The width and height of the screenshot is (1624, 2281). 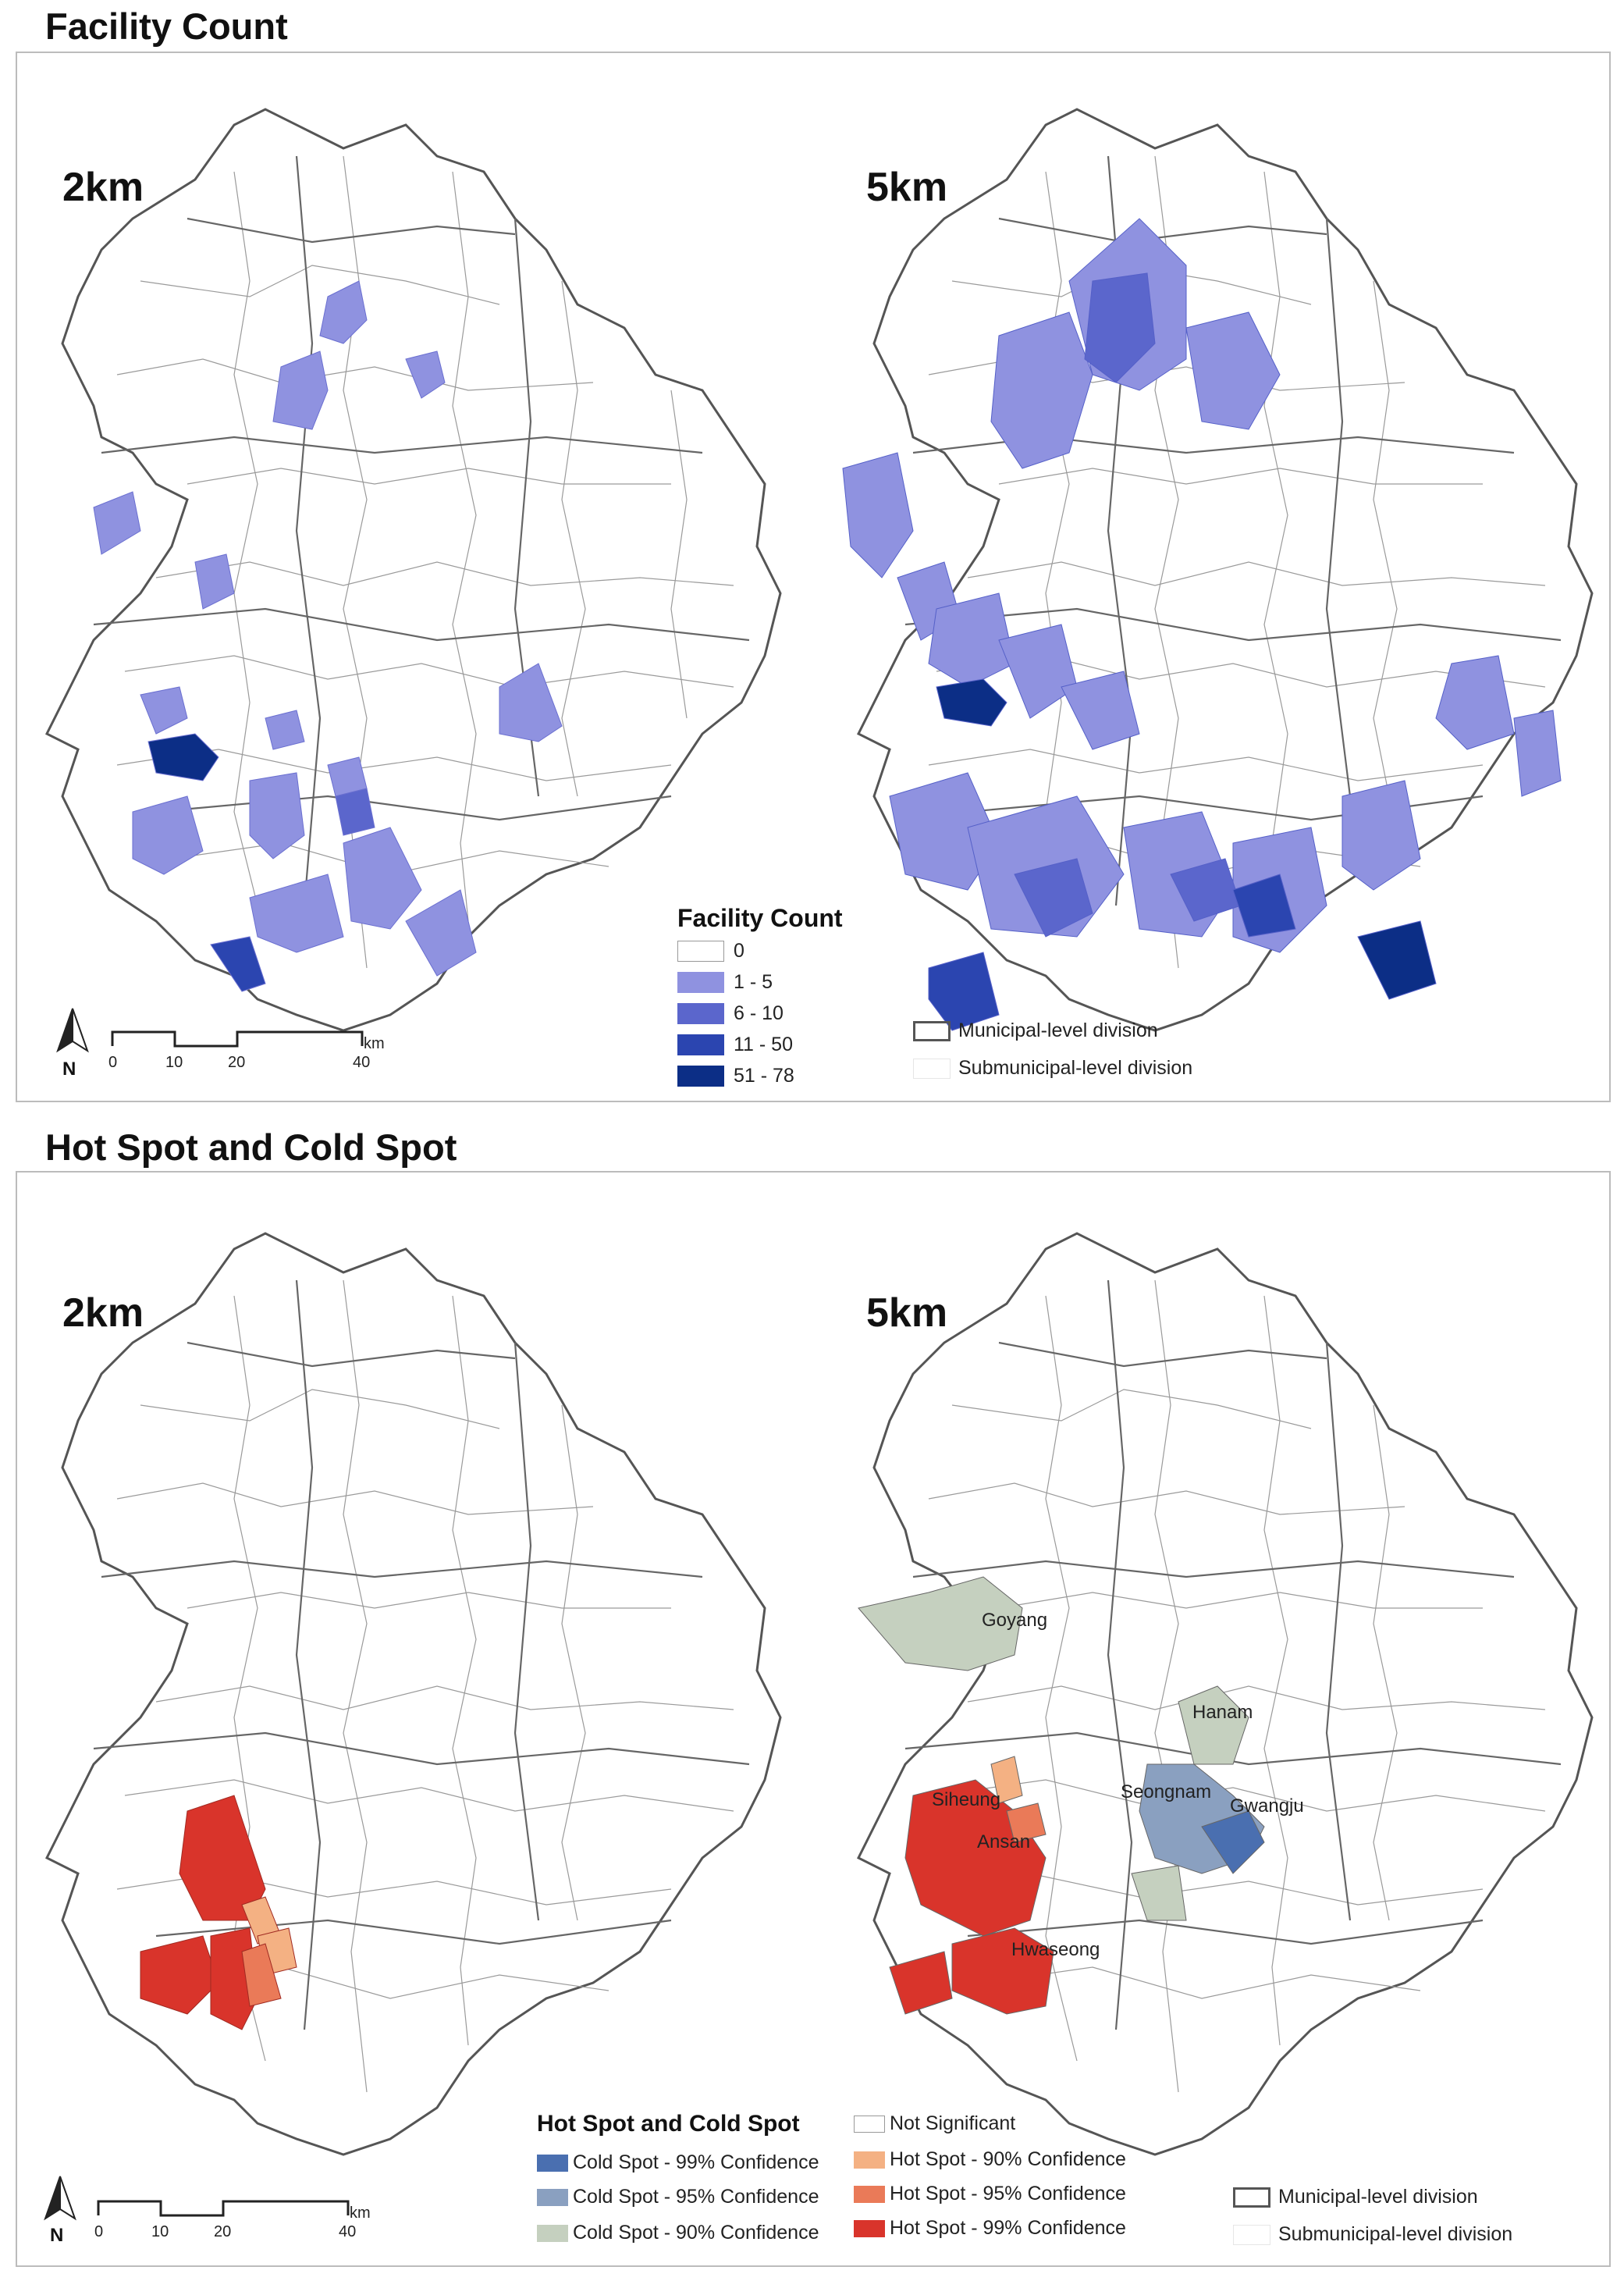 I want to click on hotspot-legend-item: Cold Spot - 95% Confidence, so click(x=678, y=2197).